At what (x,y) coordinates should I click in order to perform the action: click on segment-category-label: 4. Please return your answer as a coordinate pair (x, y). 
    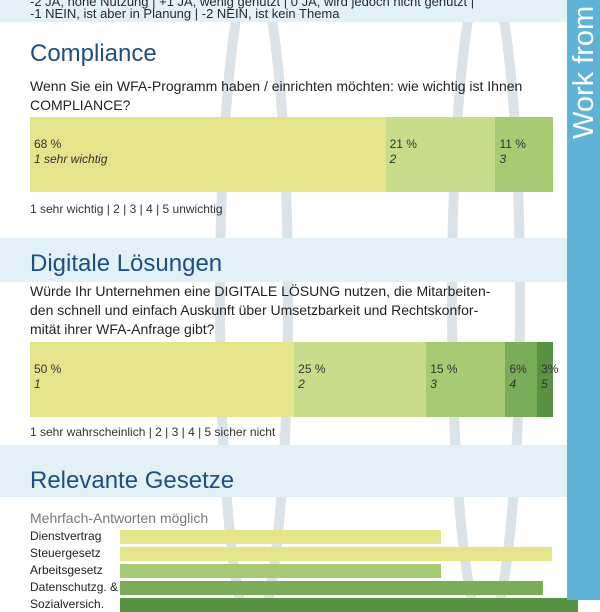
    Looking at the image, I should click on (513, 384).